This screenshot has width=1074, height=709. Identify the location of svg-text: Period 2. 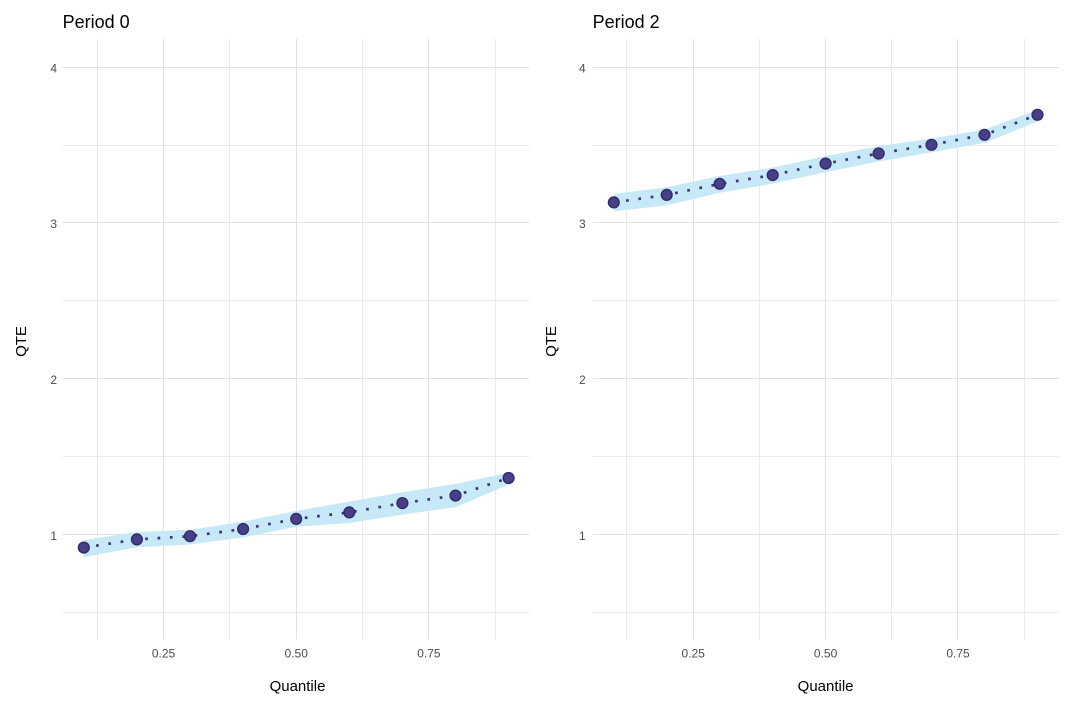
(626, 22).